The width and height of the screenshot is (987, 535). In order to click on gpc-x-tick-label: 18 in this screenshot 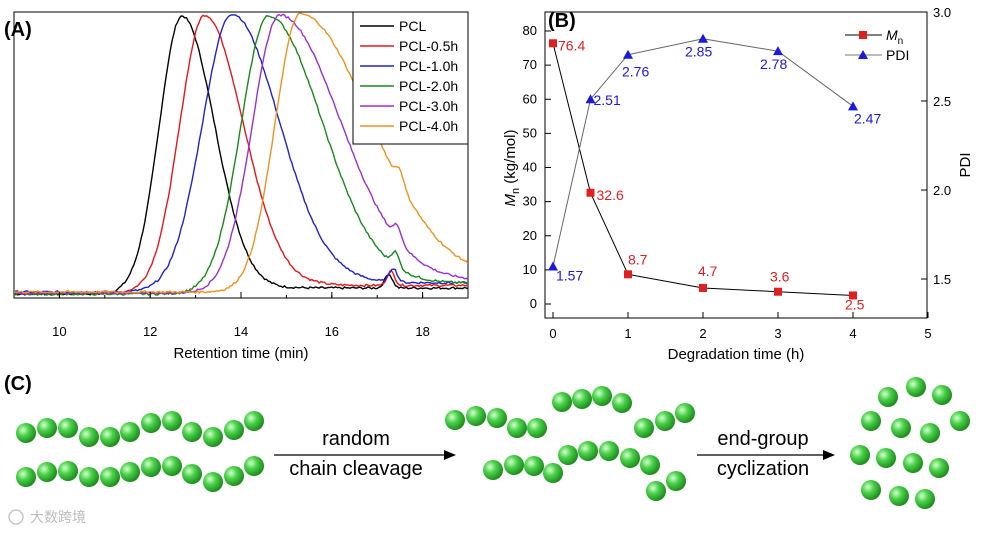, I will do `click(422, 331)`.